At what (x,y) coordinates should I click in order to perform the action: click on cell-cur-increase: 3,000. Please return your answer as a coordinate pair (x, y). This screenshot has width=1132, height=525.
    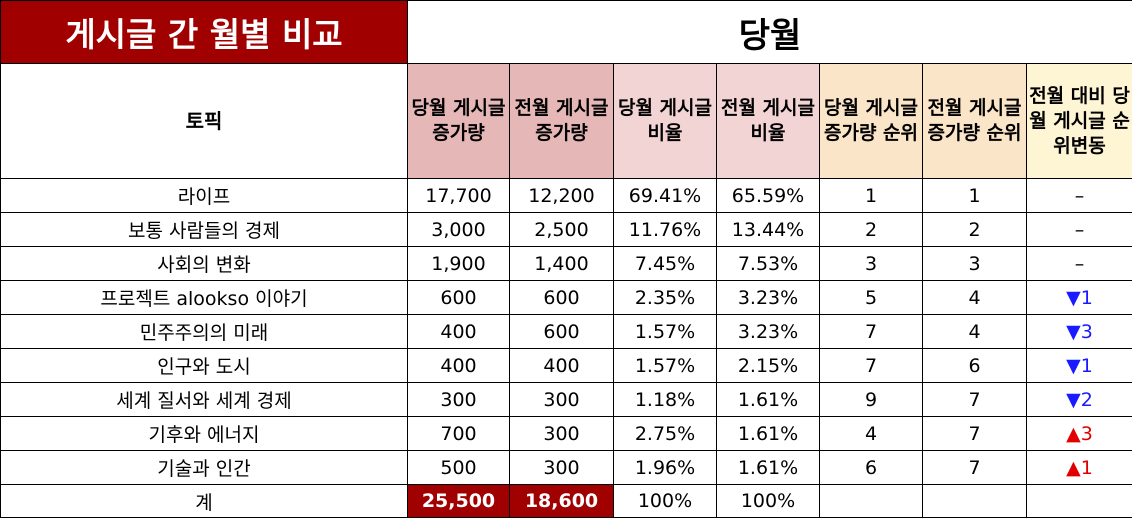
    Looking at the image, I should click on (458, 229).